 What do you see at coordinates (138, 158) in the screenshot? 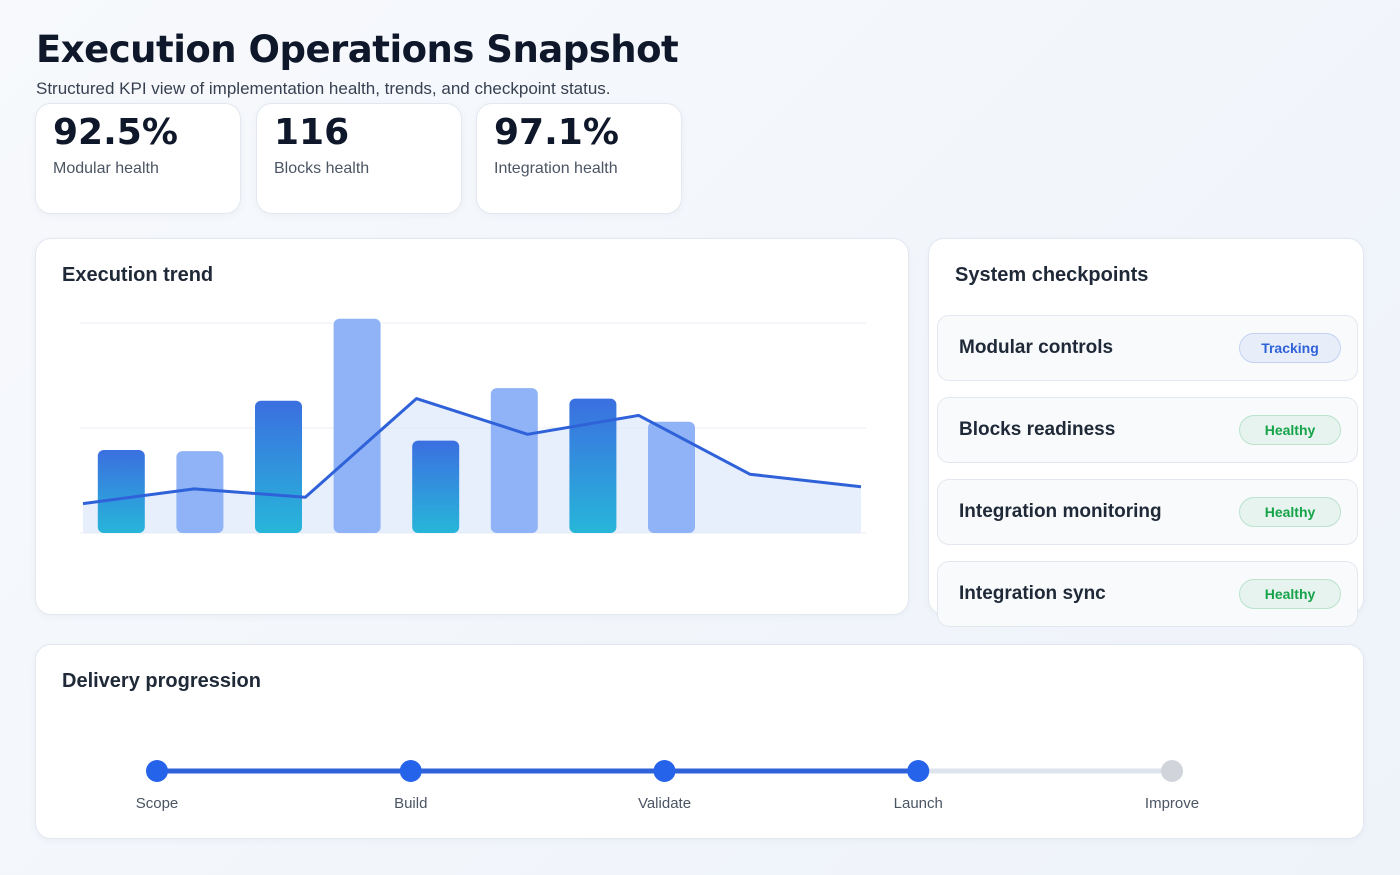
I see `kpi-card: 92.5% Modular health` at bounding box center [138, 158].